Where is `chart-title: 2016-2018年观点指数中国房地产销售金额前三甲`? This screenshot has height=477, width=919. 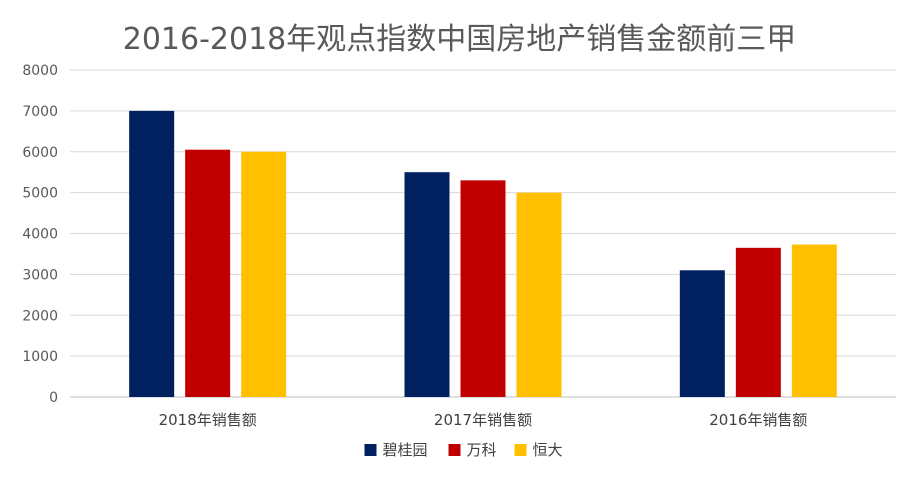
chart-title: 2016-2018年观点指数中国房地产销售金额前三甲 is located at coordinates (459, 39).